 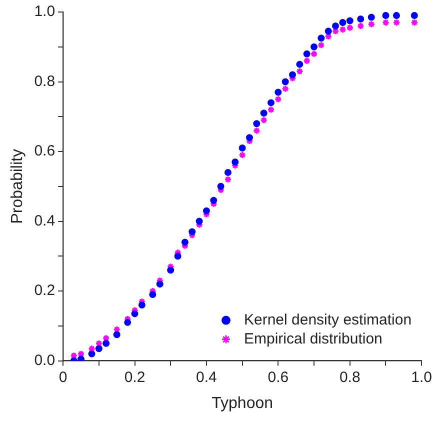 What do you see at coordinates (349, 377) in the screenshot?
I see `x-tick-label: 0.8` at bounding box center [349, 377].